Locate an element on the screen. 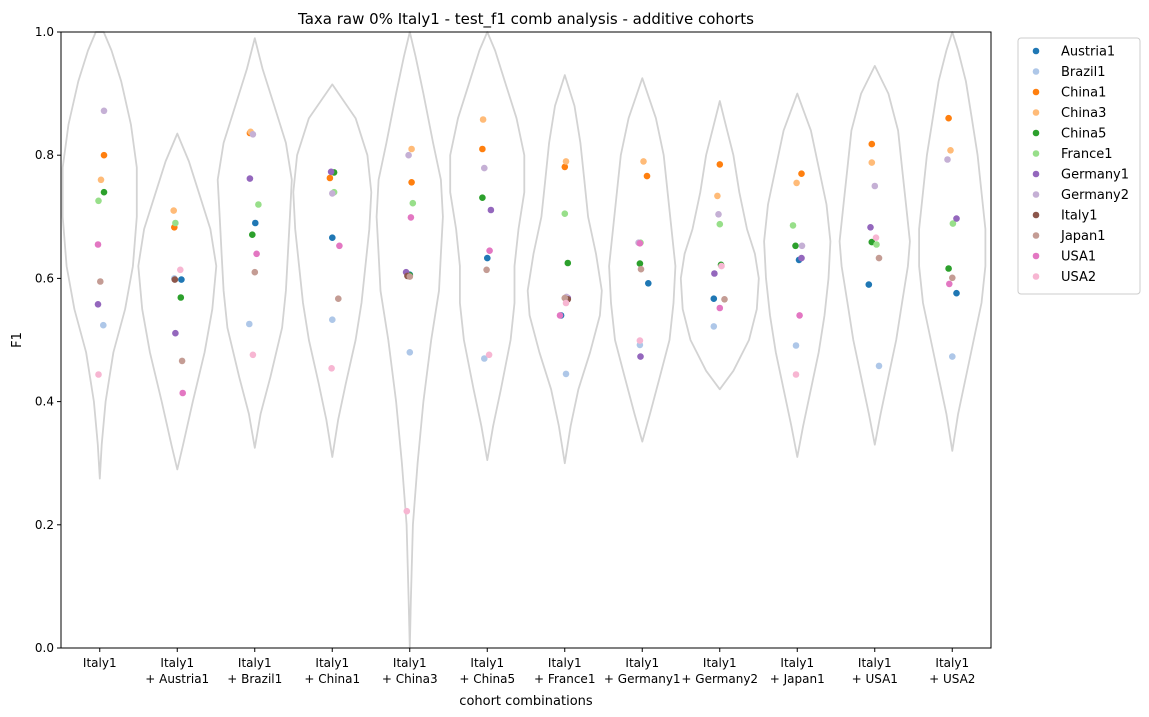 The height and width of the screenshot is (717, 1149). legend-marker-usa1 is located at coordinates (1036, 256).